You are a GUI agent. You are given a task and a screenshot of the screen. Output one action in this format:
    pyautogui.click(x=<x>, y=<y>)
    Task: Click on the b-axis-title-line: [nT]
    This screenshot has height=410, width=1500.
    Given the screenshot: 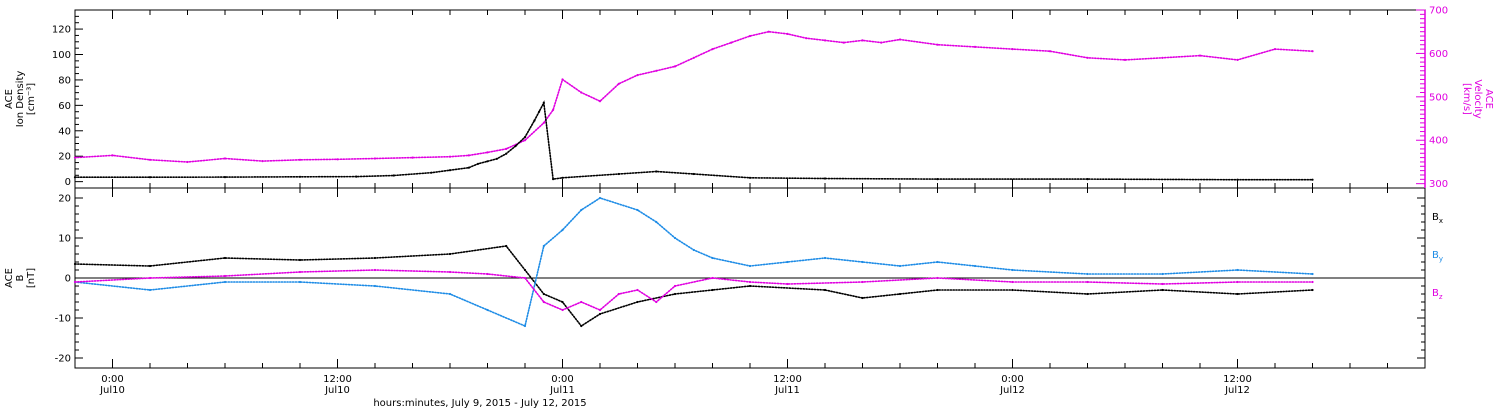 What is the action you would take?
    pyautogui.click(x=31, y=278)
    